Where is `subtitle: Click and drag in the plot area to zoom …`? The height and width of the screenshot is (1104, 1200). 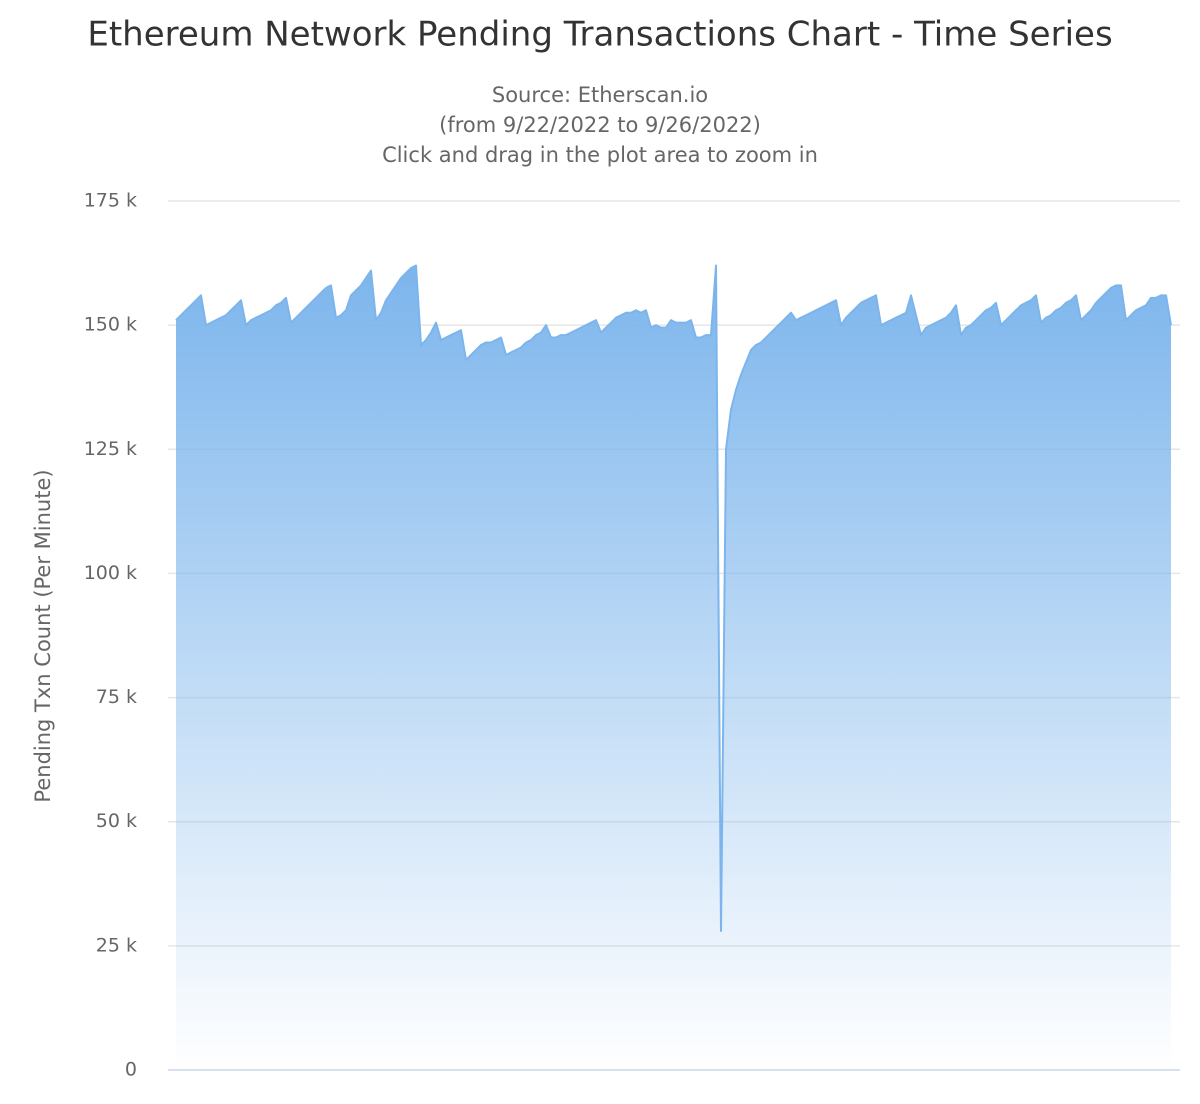 subtitle: Click and drag in the plot area to zoom … is located at coordinates (600, 155).